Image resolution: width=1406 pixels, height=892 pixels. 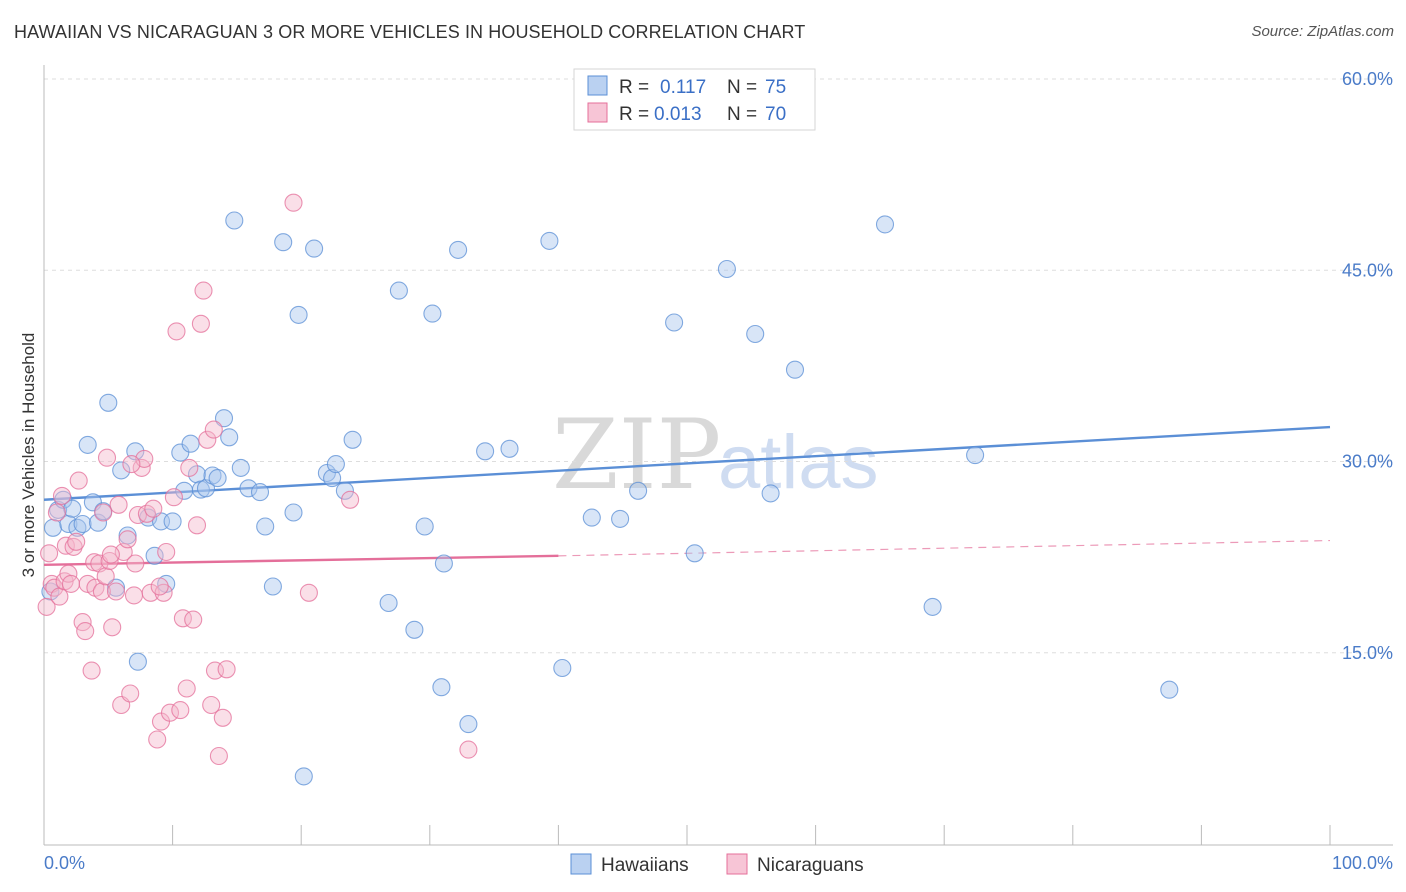 I want to click on legend-r-value-1: 0.117, so click(x=683, y=87).